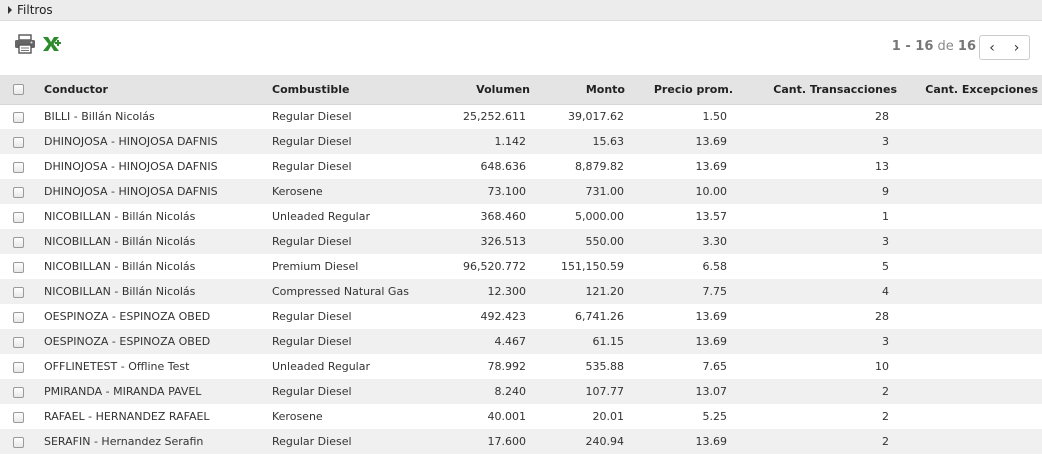  What do you see at coordinates (348, 90) in the screenshot?
I see `header-combustible: Combustible` at bounding box center [348, 90].